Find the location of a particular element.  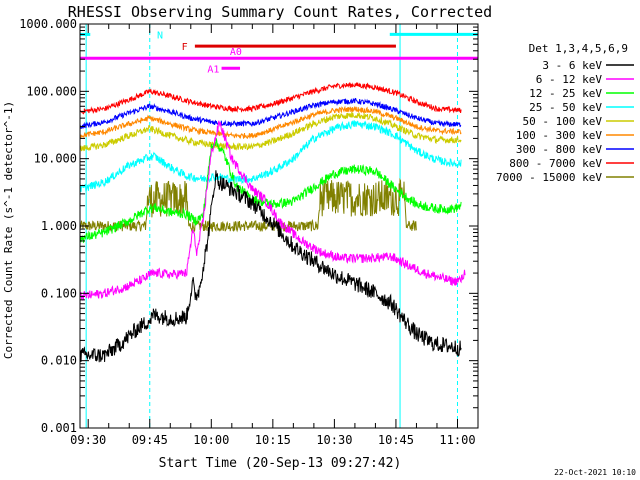

legend-label-7000-15000-kev: 7000 - 15000 keV is located at coordinates (549, 177).